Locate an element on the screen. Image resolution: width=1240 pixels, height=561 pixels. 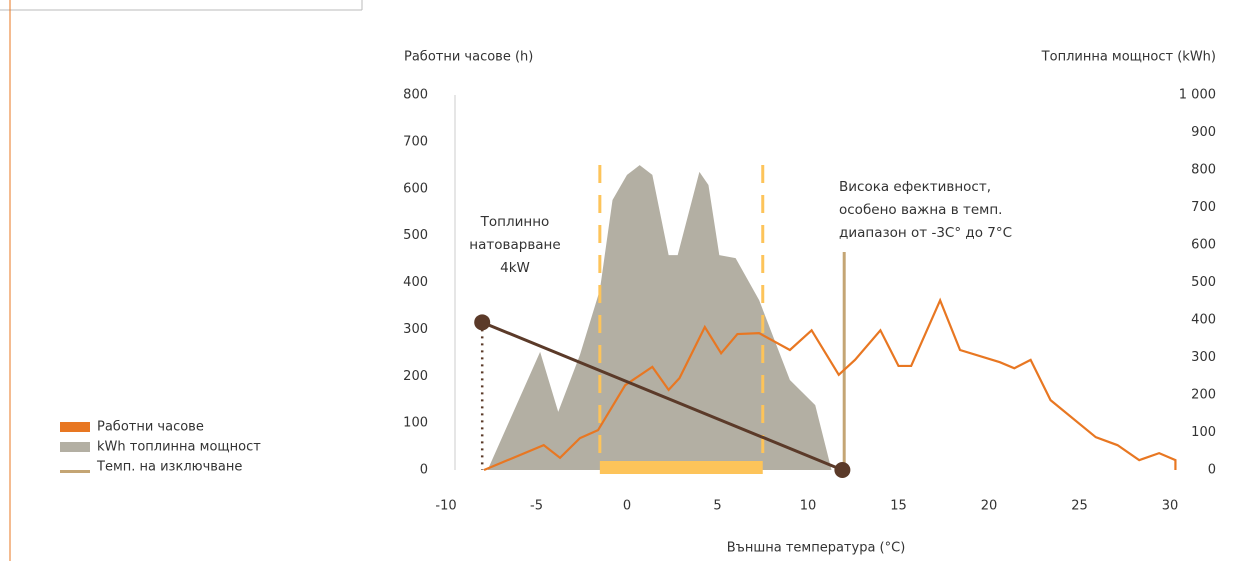
y-tick-label: 700 is located at coordinates (415, 141).